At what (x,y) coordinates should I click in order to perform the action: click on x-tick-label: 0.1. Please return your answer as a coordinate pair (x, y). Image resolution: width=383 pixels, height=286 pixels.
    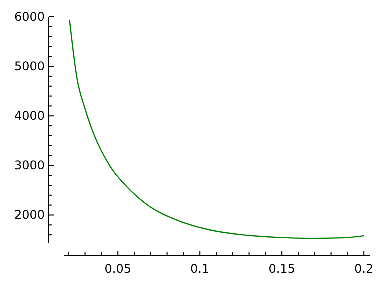
    Looking at the image, I should click on (200, 269).